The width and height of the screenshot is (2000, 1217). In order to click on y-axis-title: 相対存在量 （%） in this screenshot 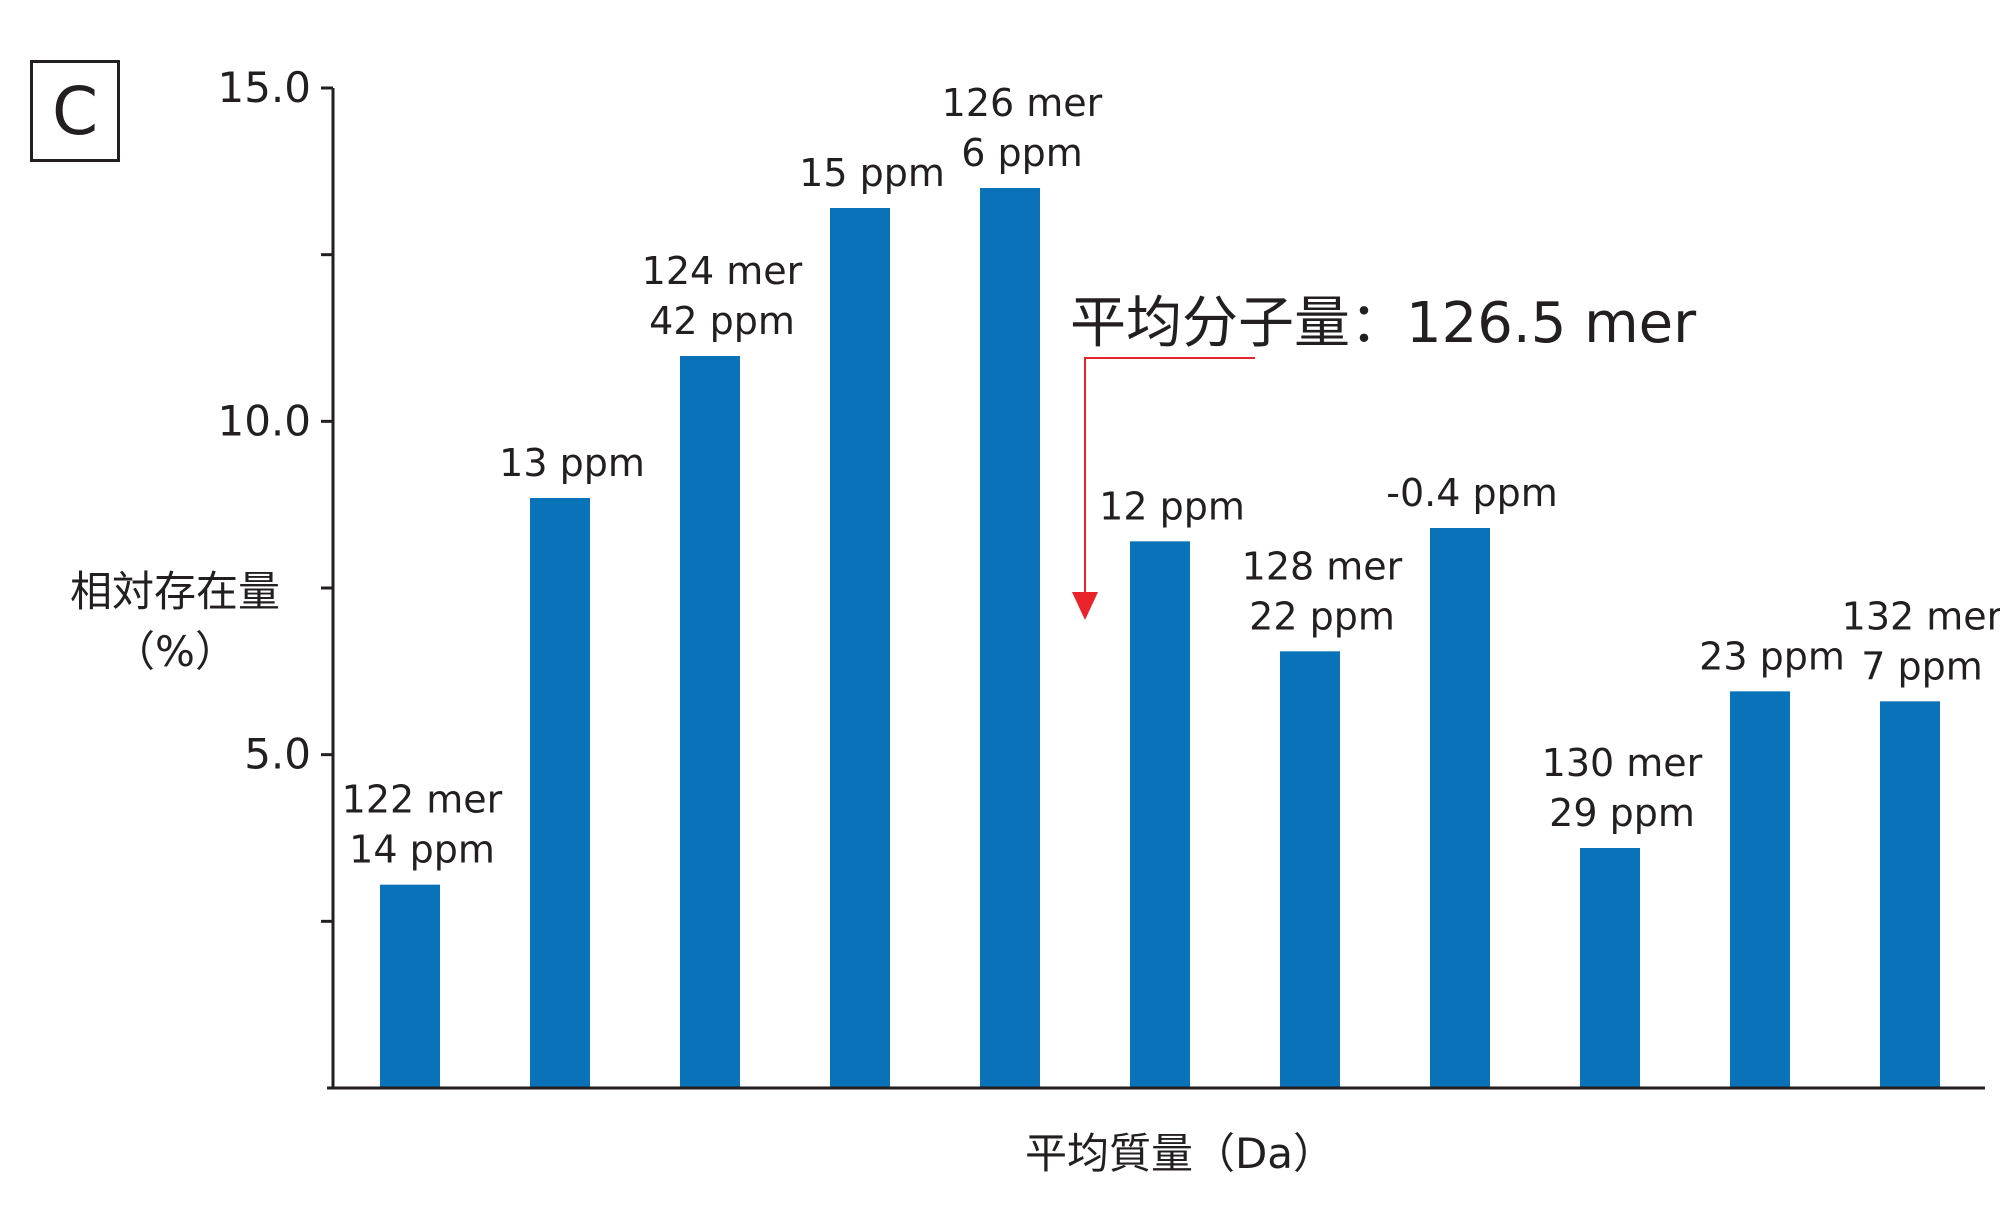, I will do `click(175, 622)`.